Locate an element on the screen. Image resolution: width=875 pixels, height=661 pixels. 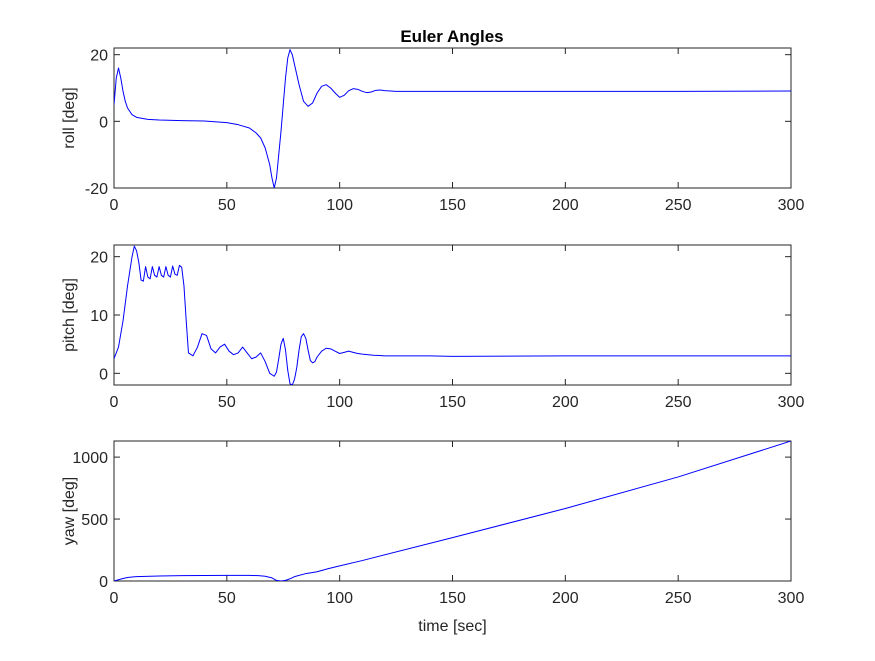
roll-x-tick-label: 150 is located at coordinates (452, 205).